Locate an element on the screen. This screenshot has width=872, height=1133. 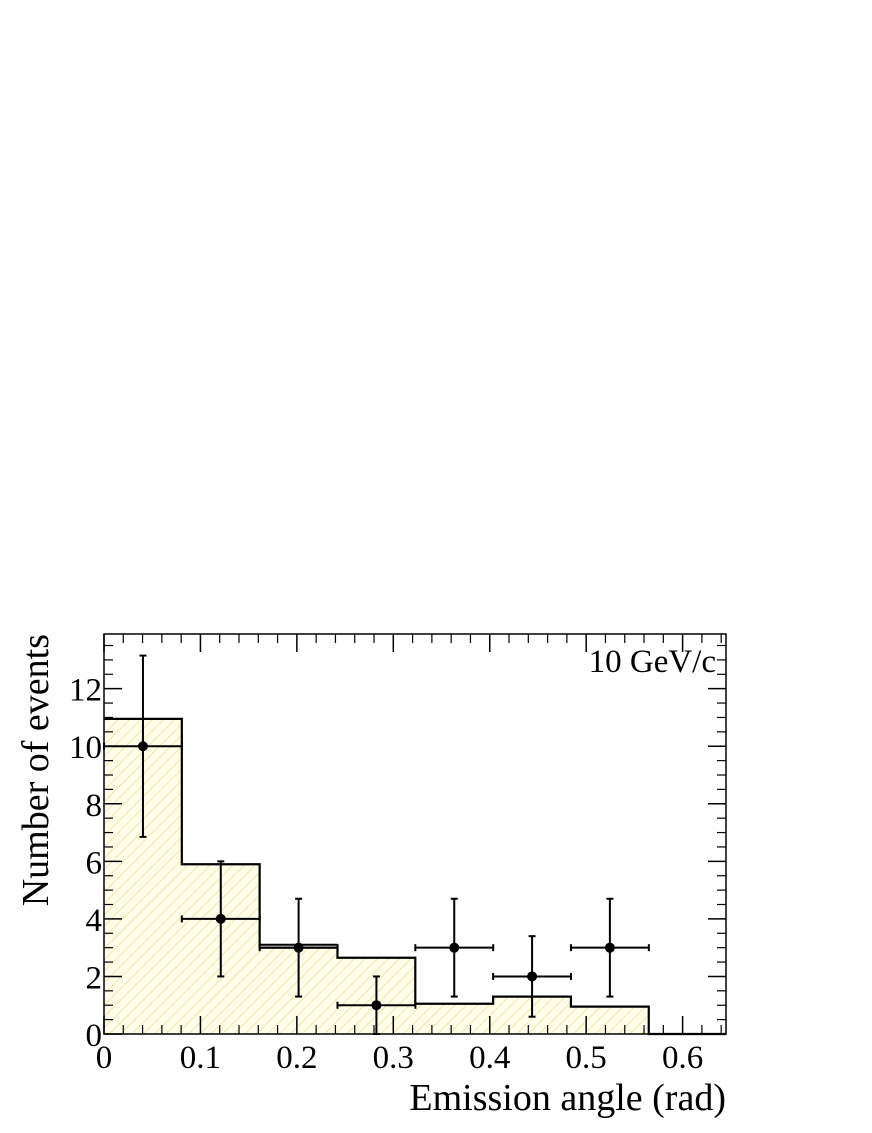
x-axis-title: Emission angle (rad) is located at coordinates (567, 1098).